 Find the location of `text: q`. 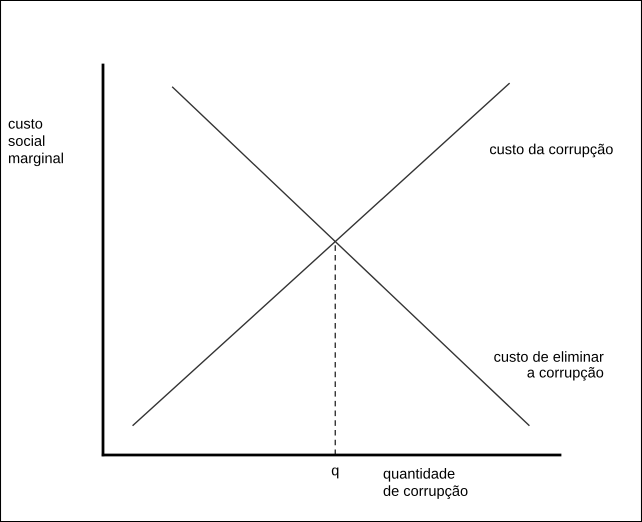

text: q is located at coordinates (335, 472).